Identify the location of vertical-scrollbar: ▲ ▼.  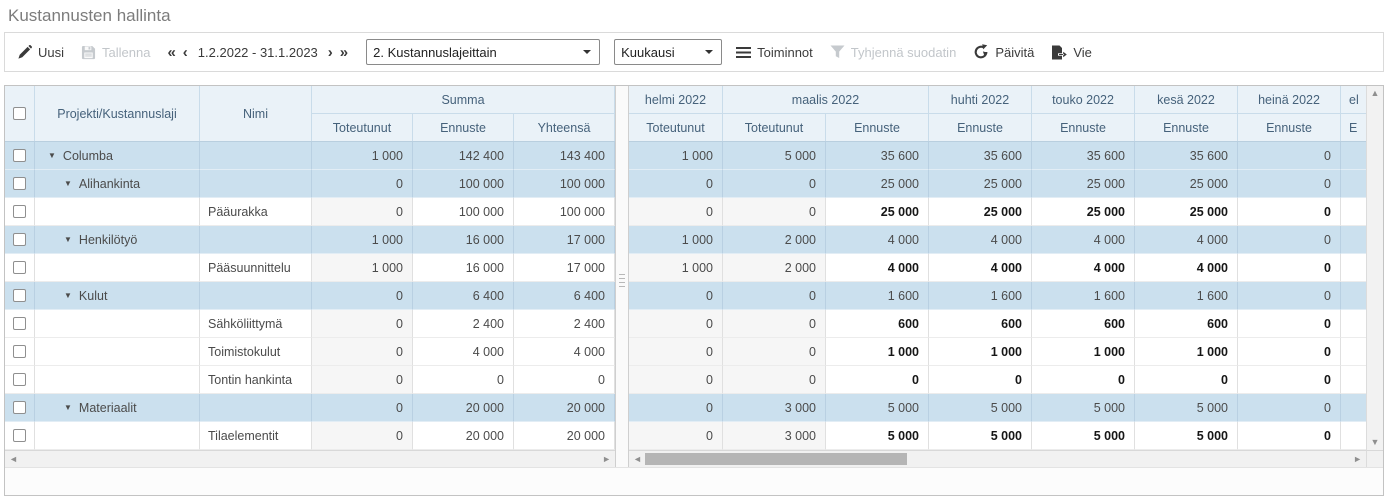
(1374, 268).